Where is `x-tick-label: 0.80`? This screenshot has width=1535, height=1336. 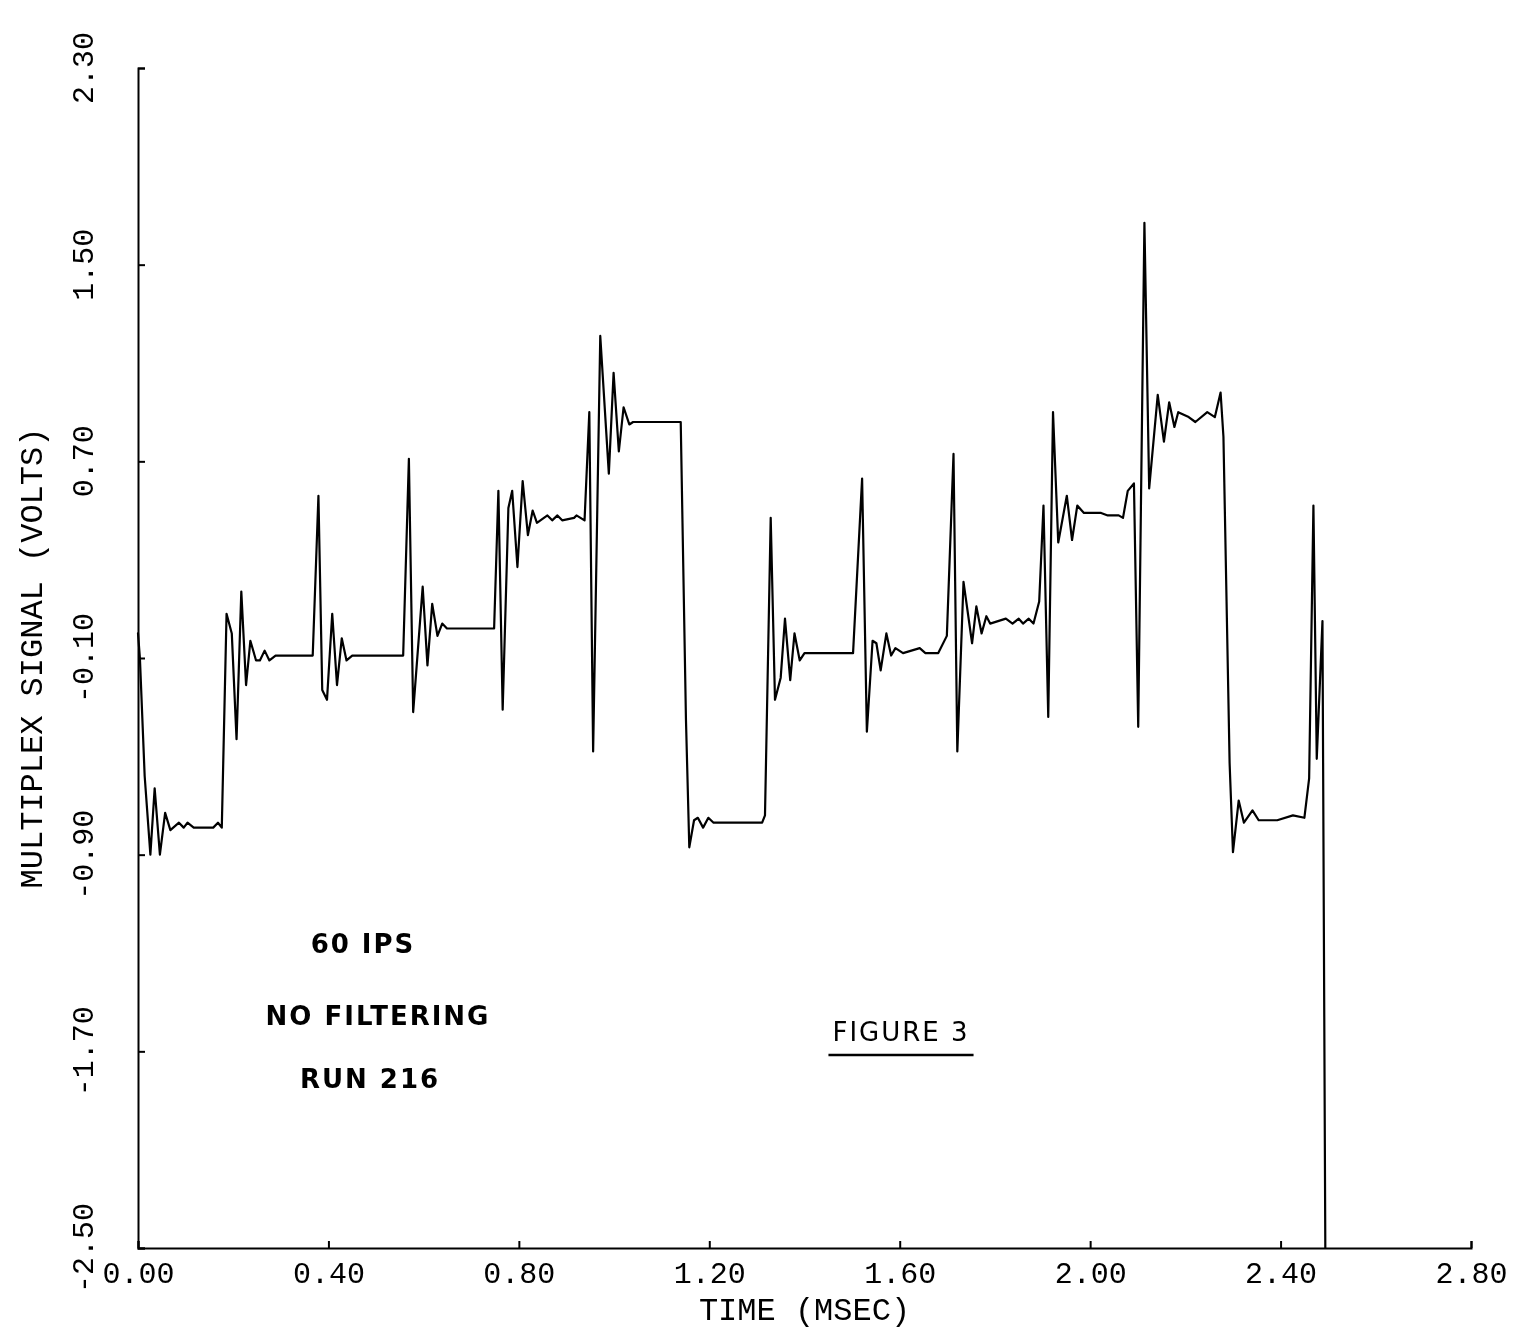 x-tick-label: 0.80 is located at coordinates (519, 1275).